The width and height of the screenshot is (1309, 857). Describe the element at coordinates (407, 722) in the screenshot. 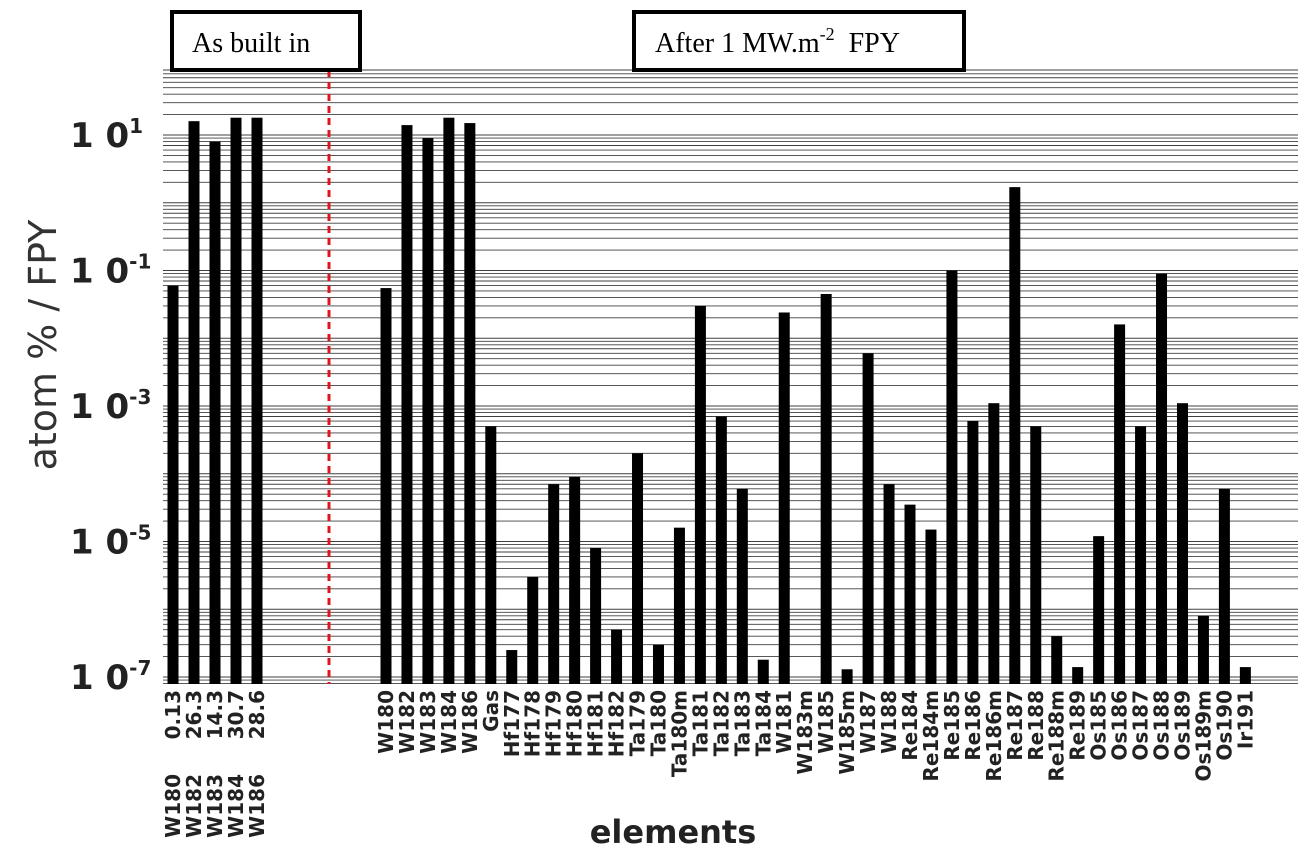

I see `category-label-after: W182` at that location.